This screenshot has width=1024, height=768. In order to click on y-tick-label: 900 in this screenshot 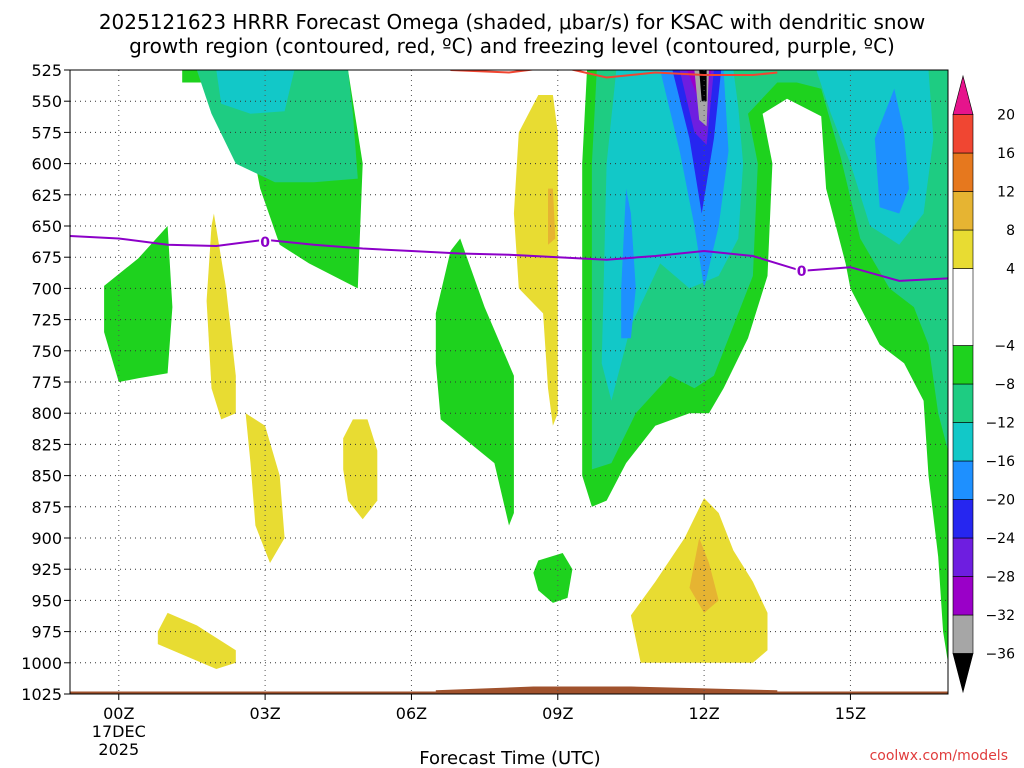, I will do `click(46, 538)`.